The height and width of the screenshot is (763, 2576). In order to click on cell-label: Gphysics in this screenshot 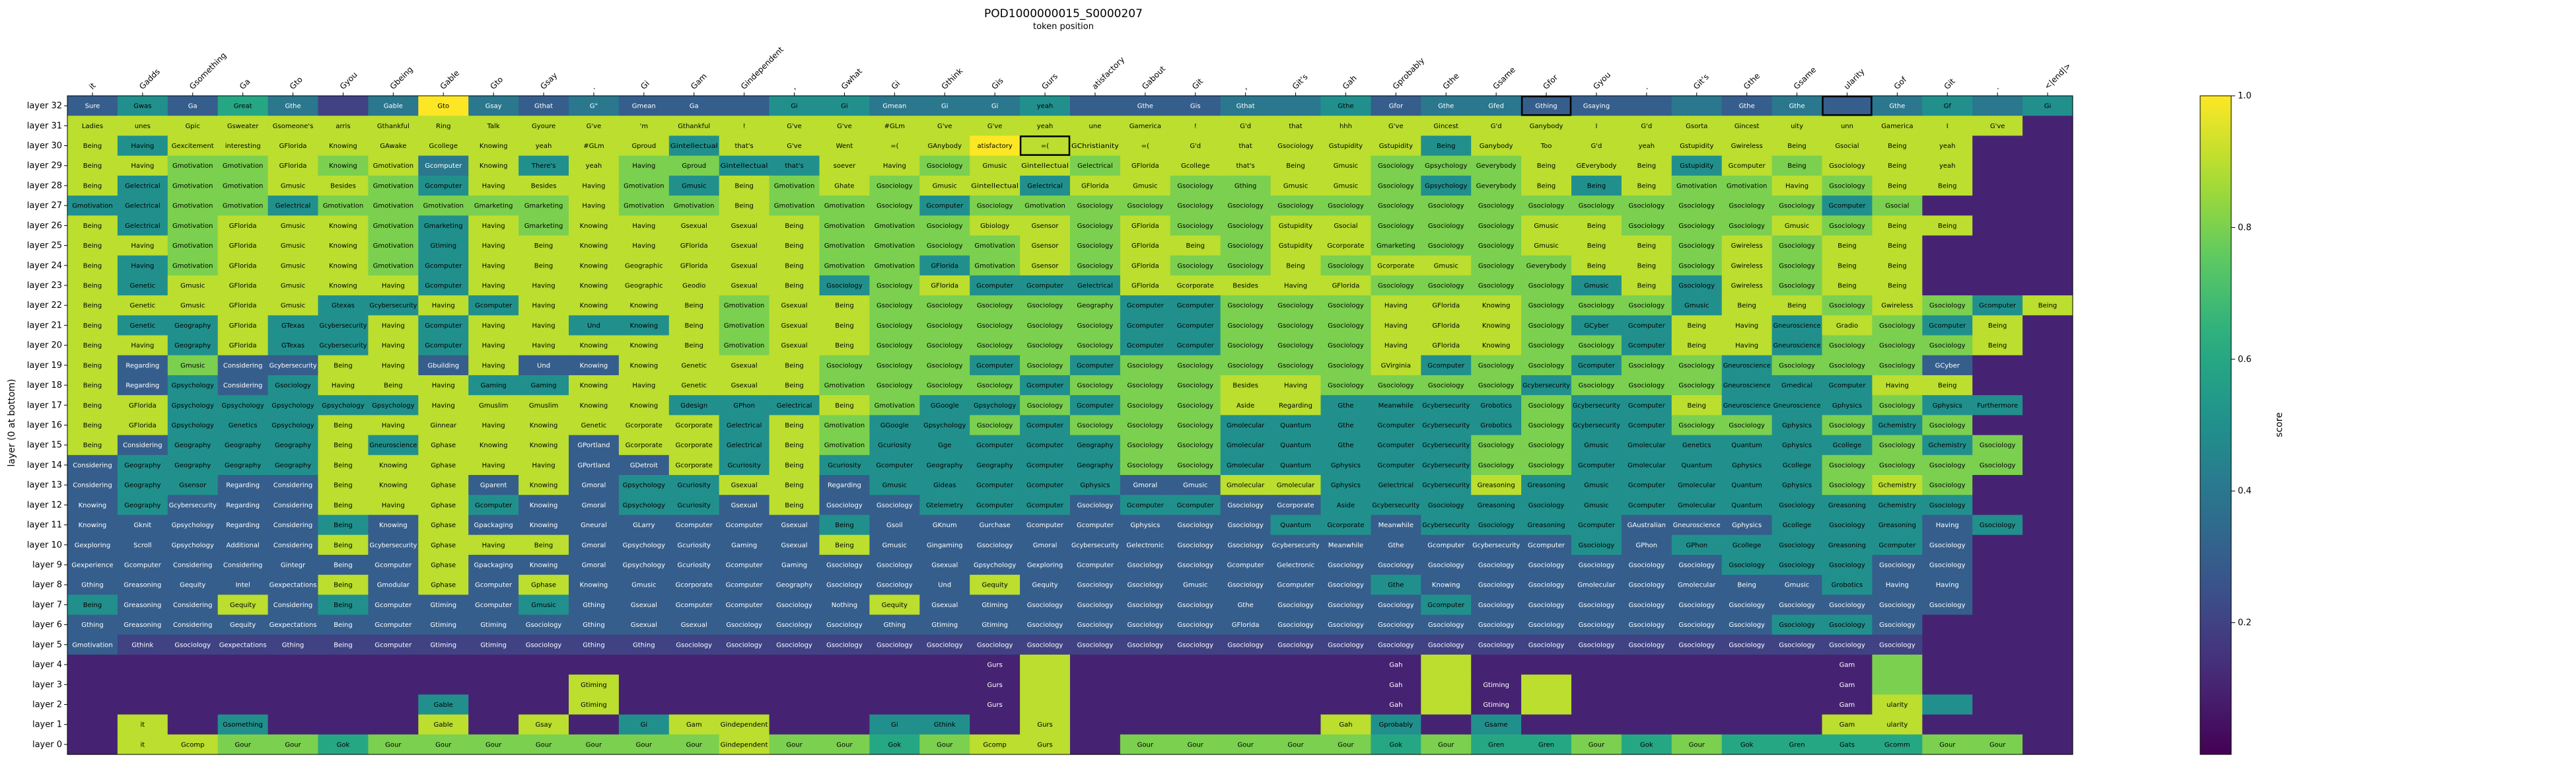, I will do `click(1346, 465)`.